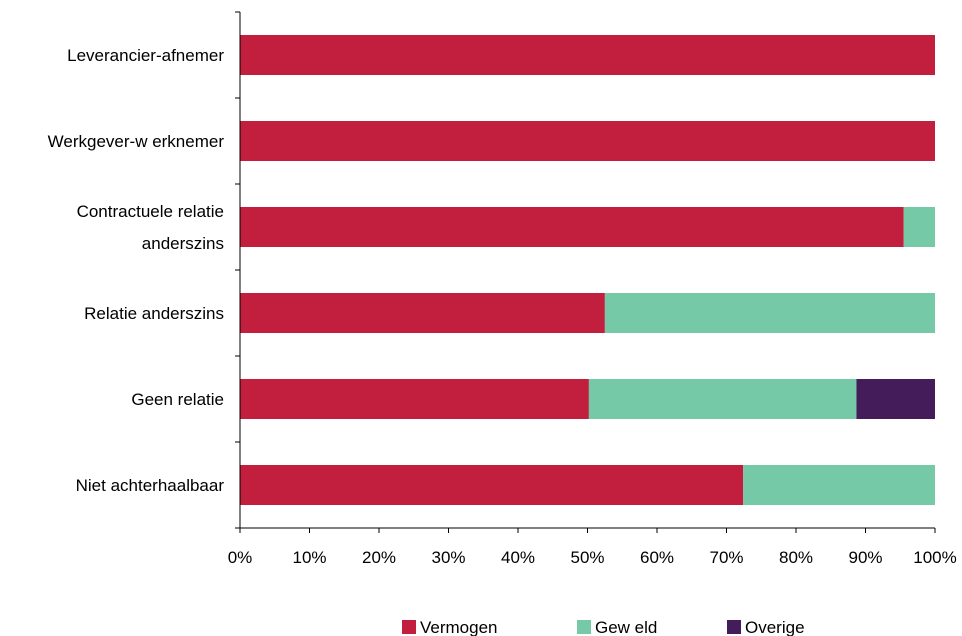 Image resolution: width=962 pixels, height=636 pixels. I want to click on category-label: Geen relatie, so click(177, 399).